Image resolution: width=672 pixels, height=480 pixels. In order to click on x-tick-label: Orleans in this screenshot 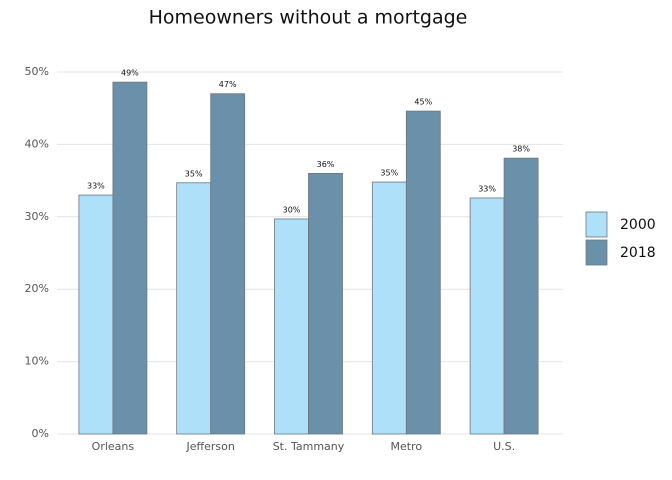, I will do `click(113, 446)`.